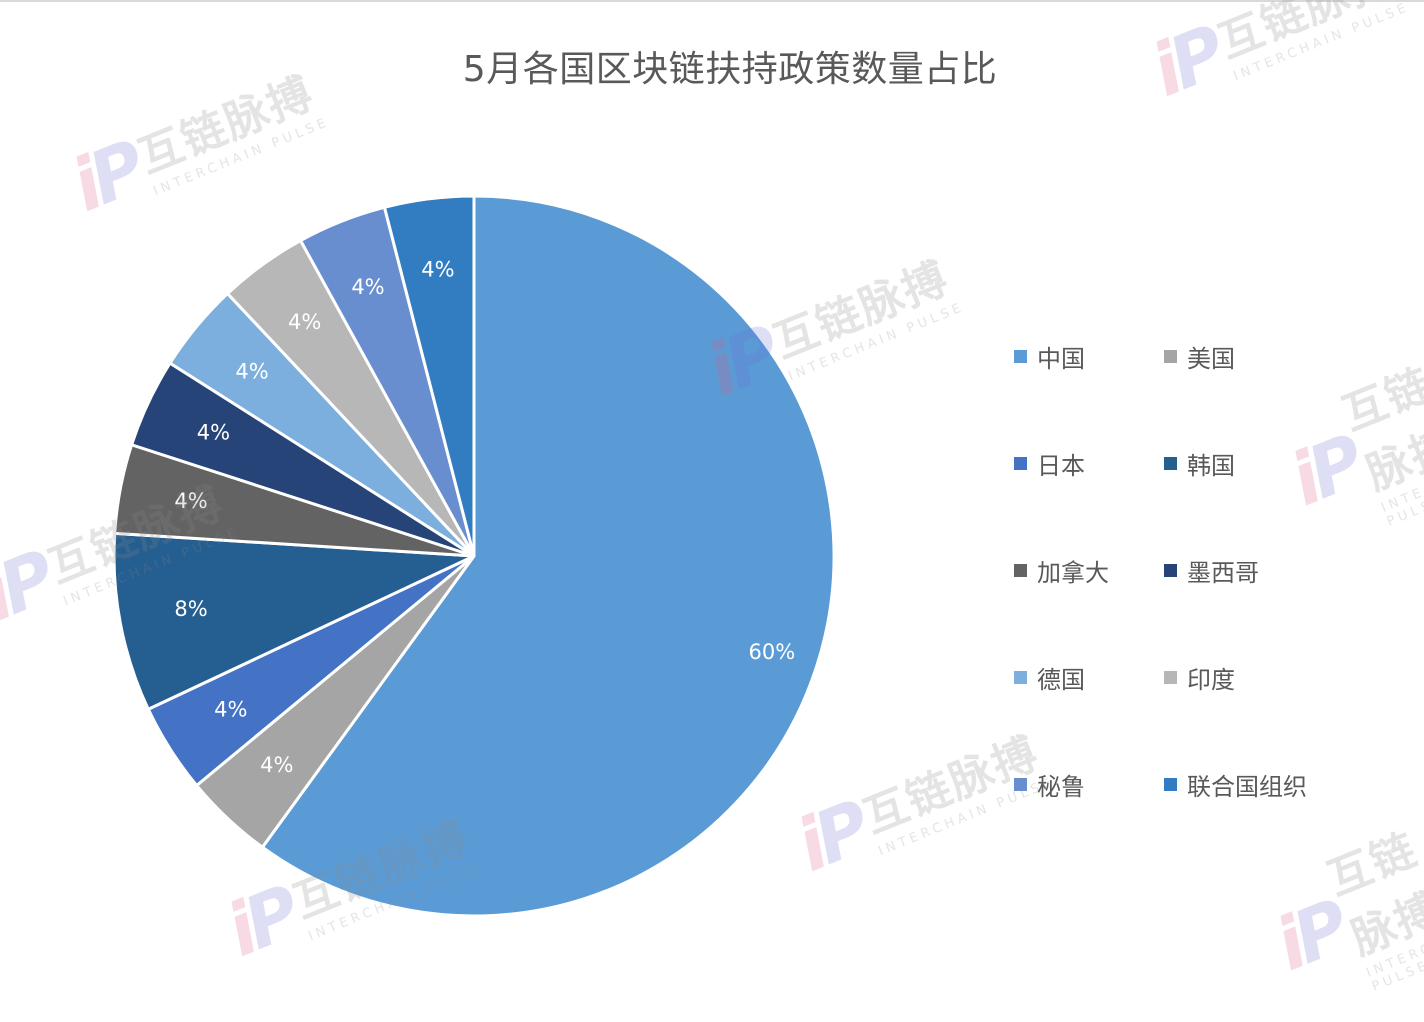 The height and width of the screenshot is (1022, 1424). What do you see at coordinates (1247, 786) in the screenshot?
I see `legend-label: 联合国组织` at bounding box center [1247, 786].